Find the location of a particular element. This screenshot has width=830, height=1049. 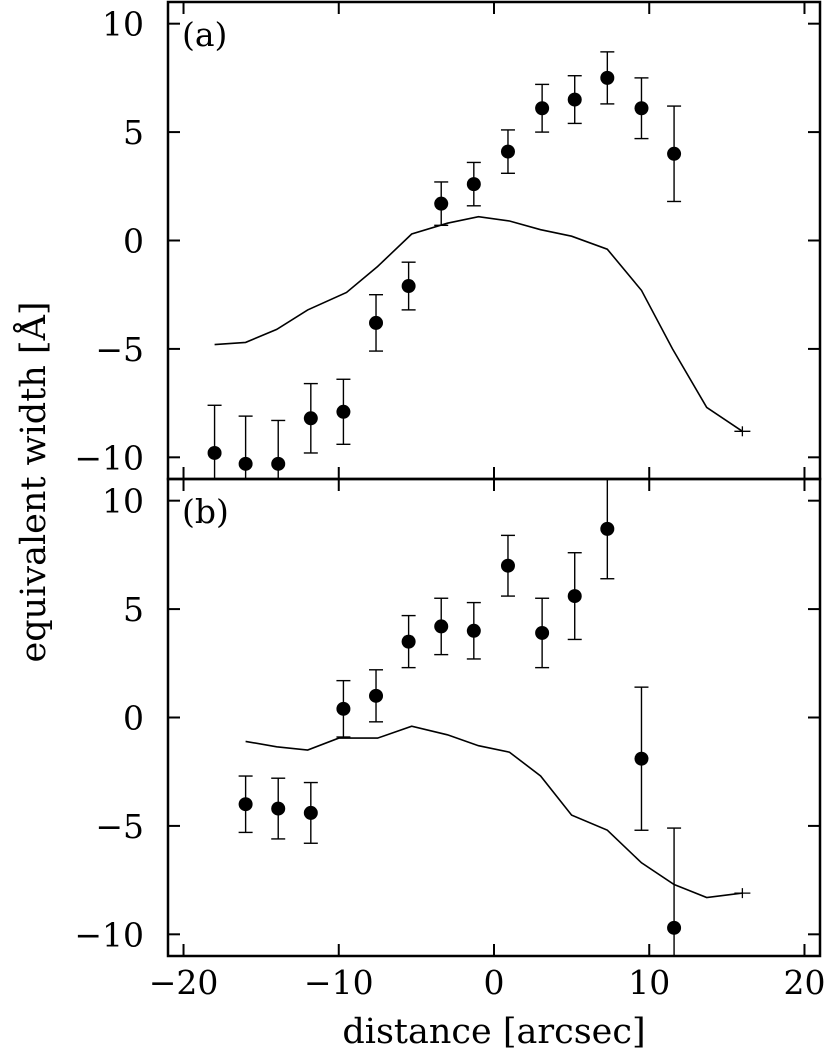

panel-b-y-tick-label: −5 is located at coordinates (119, 826).